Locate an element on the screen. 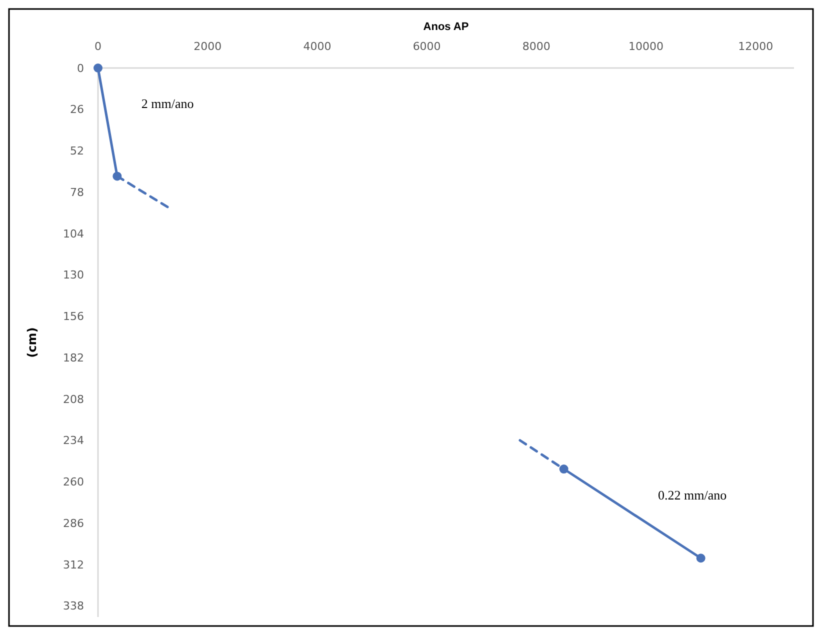  x-tick-label: 0 is located at coordinates (98, 46).